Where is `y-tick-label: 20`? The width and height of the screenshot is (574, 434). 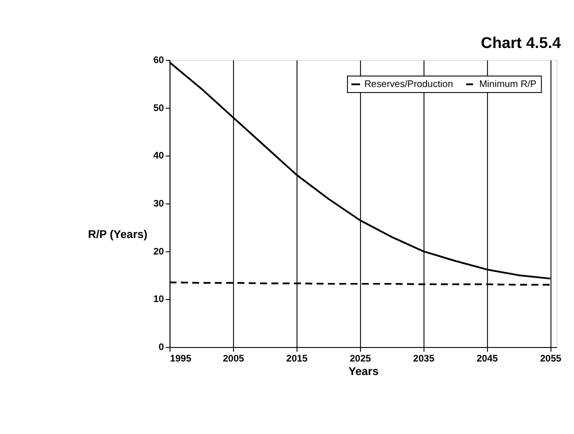
y-tick-label: 20 is located at coordinates (158, 252).